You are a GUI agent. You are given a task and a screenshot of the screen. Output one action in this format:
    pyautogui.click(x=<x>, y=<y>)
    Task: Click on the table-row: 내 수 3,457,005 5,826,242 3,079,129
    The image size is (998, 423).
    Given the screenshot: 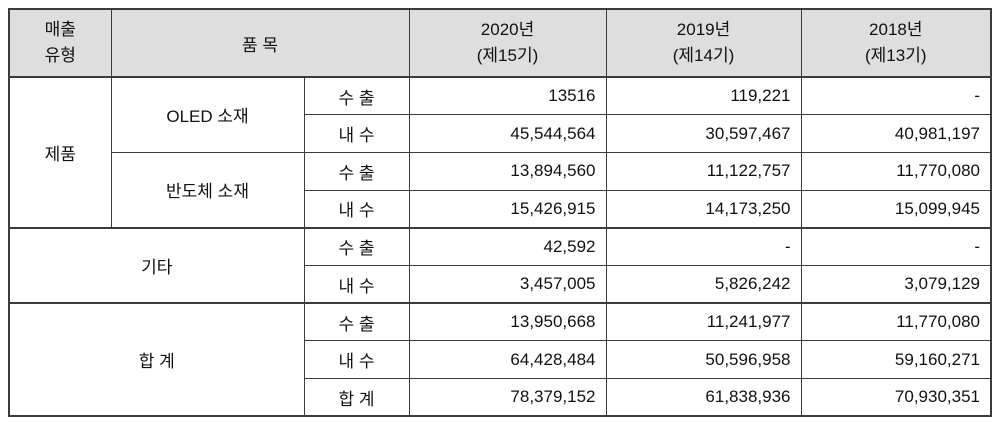 What is the action you would take?
    pyautogui.click(x=500, y=284)
    